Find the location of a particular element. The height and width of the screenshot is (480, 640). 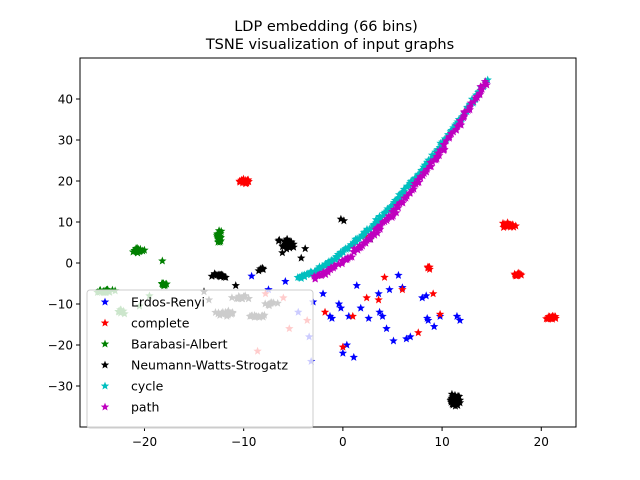

y-tick-label: 20 is located at coordinates (65, 182).